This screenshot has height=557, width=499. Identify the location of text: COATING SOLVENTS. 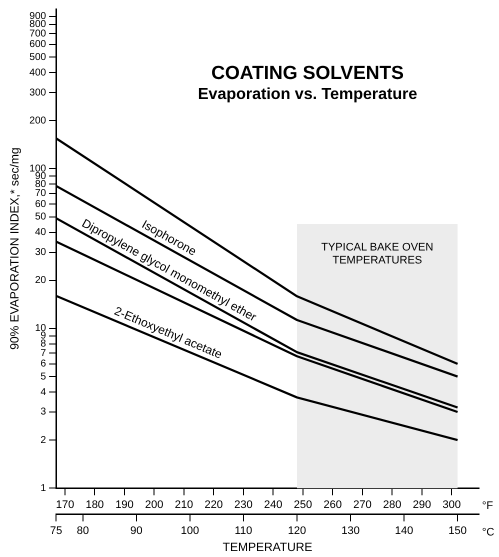
(307, 73).